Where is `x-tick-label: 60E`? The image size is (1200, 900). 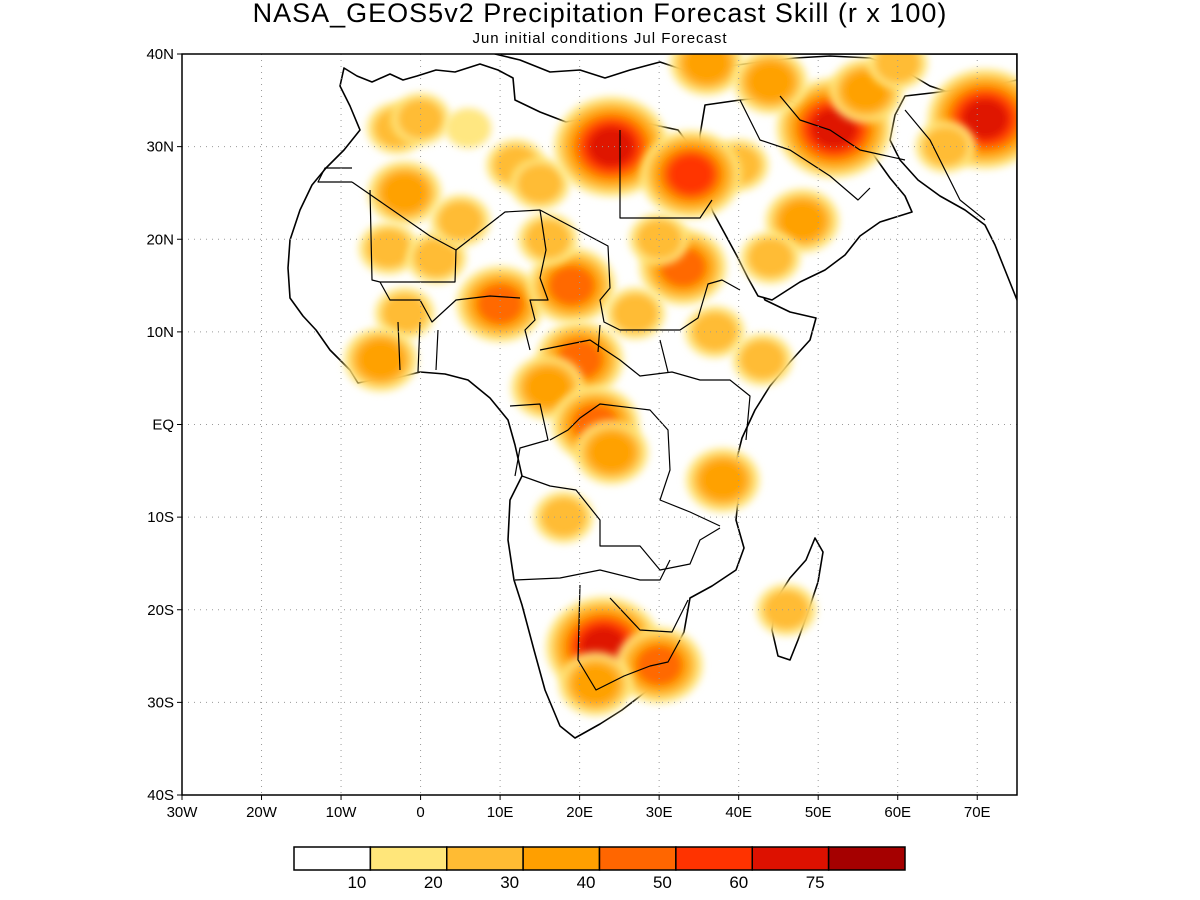
x-tick-label: 60E is located at coordinates (897, 812).